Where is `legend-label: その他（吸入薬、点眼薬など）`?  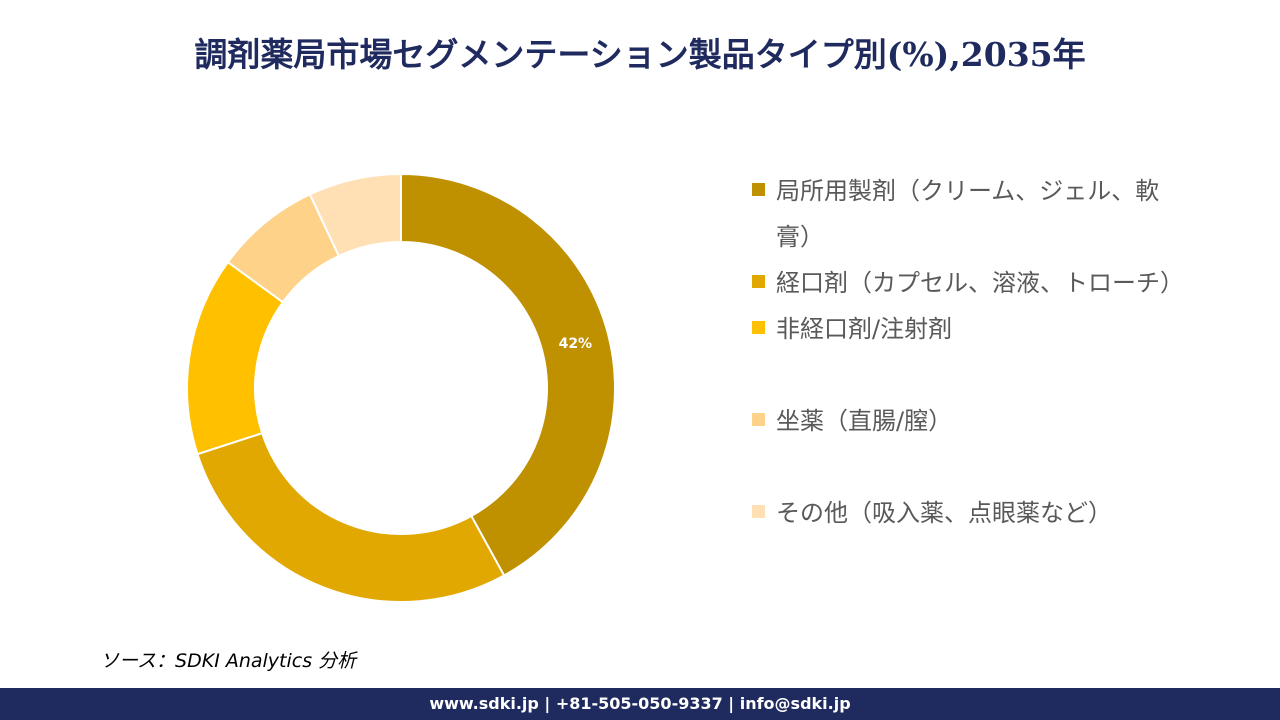 legend-label: その他（吸入薬、点眼薬など） is located at coordinates (944, 513).